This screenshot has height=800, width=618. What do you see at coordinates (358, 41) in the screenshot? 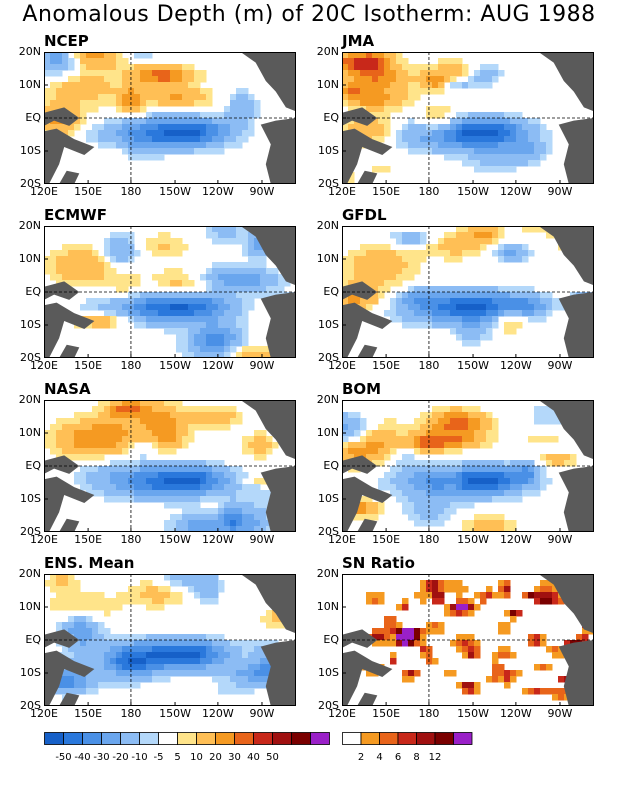
I see `panel-title: JMA` at bounding box center [358, 41].